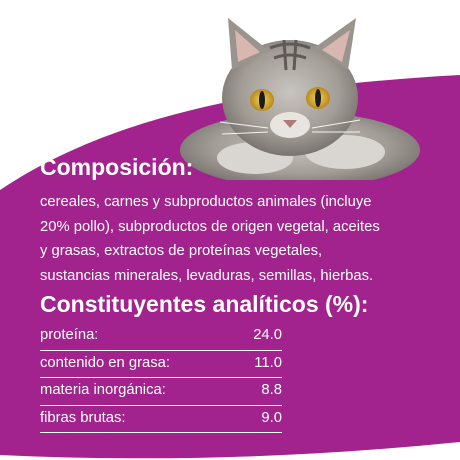  Describe the element at coordinates (105, 362) in the screenshot. I see `row-label: contenido en grasa:` at that location.